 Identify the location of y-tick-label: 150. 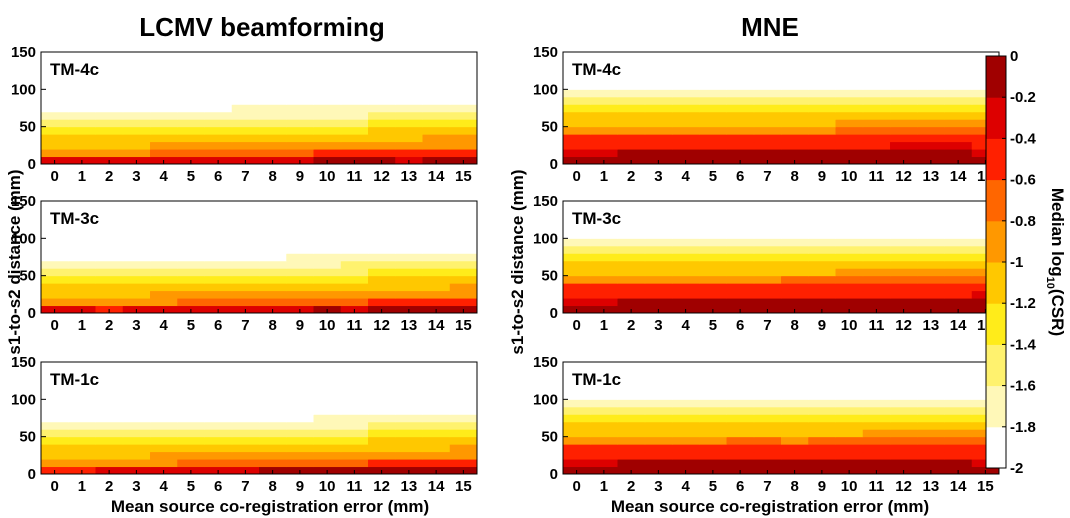
(545, 362).